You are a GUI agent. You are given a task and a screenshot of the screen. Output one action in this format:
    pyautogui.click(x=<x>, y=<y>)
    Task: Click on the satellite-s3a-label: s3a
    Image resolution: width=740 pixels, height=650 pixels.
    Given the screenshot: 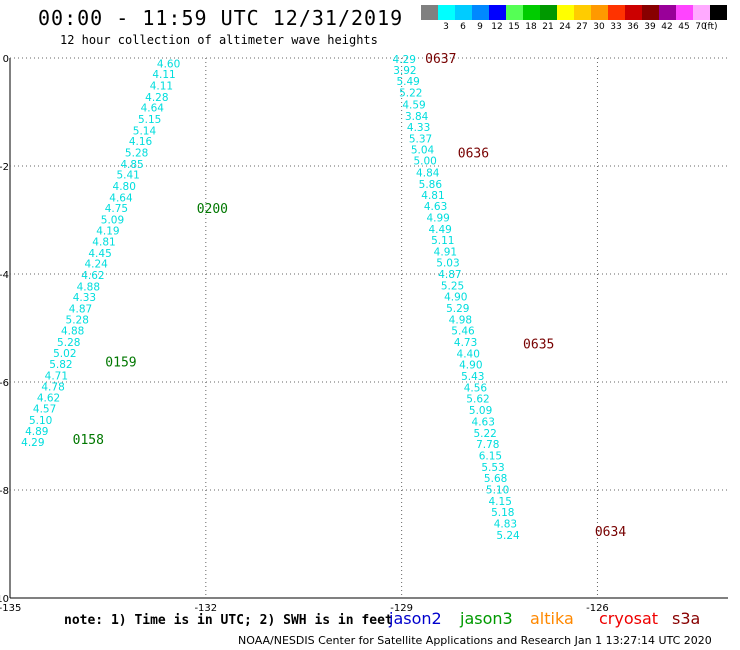 What is the action you would take?
    pyautogui.click(x=686, y=618)
    